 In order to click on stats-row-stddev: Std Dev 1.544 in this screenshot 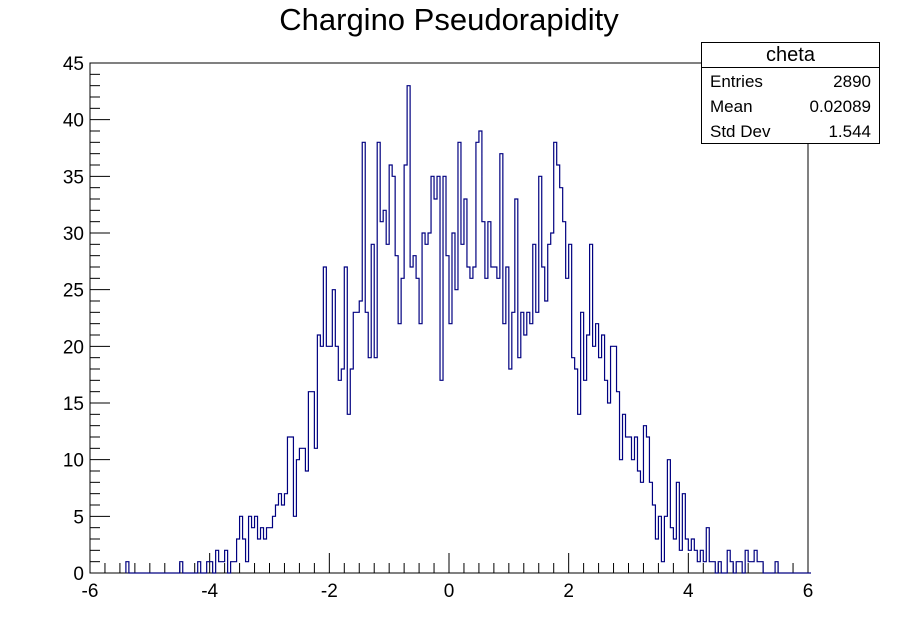, I will do `click(790, 131)`.